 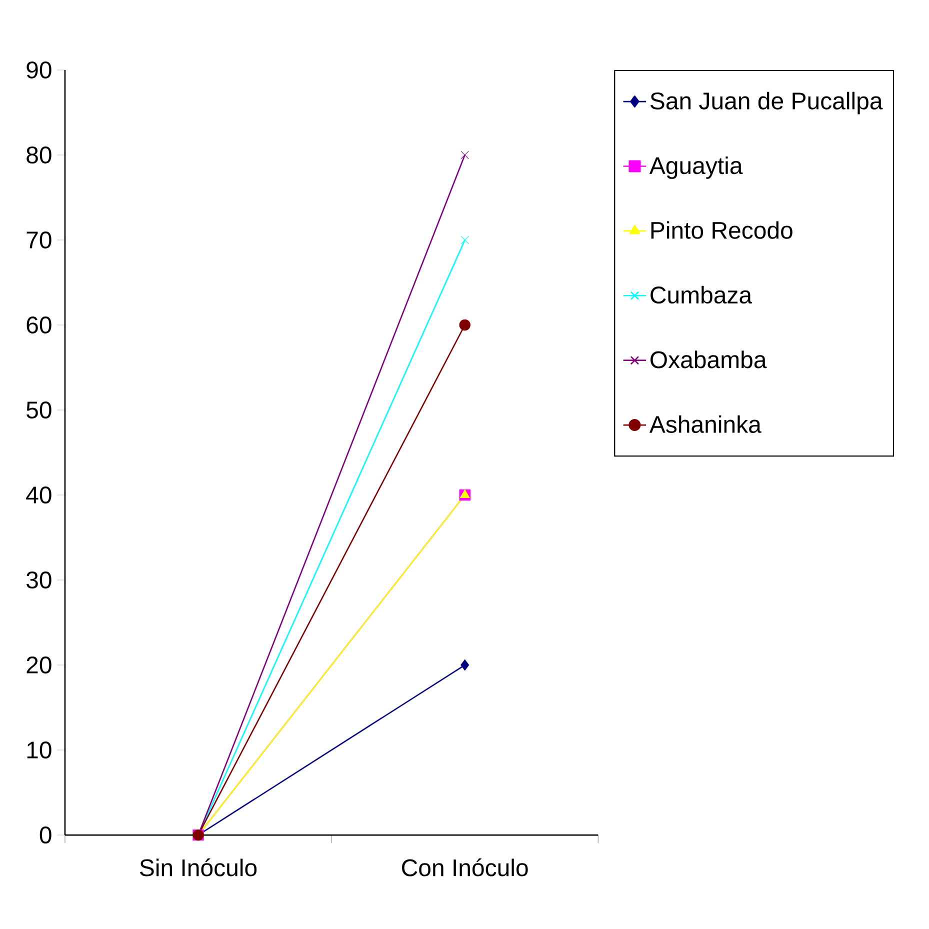 What do you see at coordinates (39, 69) in the screenshot?
I see `y-tick-label: 90` at bounding box center [39, 69].